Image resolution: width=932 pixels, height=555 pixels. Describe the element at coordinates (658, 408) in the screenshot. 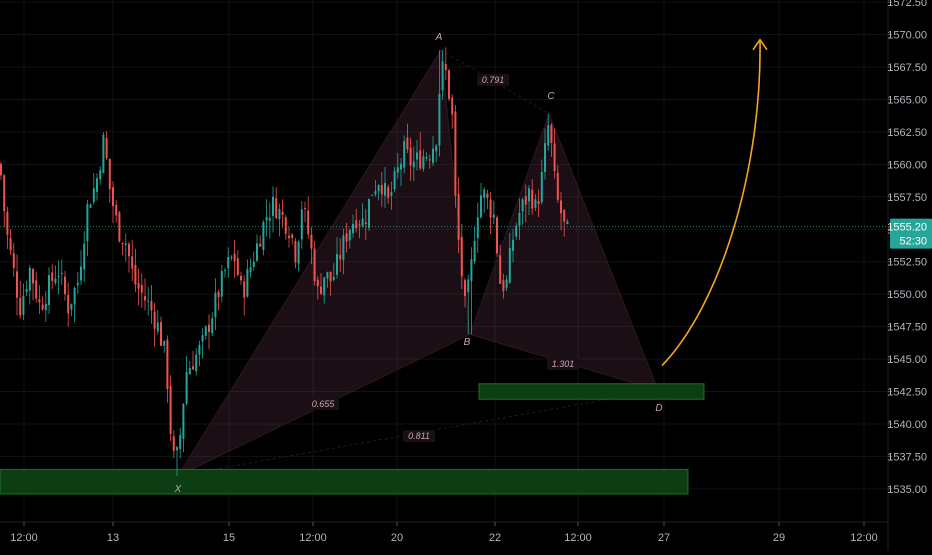

I see `pattern-point-d: D` at that location.